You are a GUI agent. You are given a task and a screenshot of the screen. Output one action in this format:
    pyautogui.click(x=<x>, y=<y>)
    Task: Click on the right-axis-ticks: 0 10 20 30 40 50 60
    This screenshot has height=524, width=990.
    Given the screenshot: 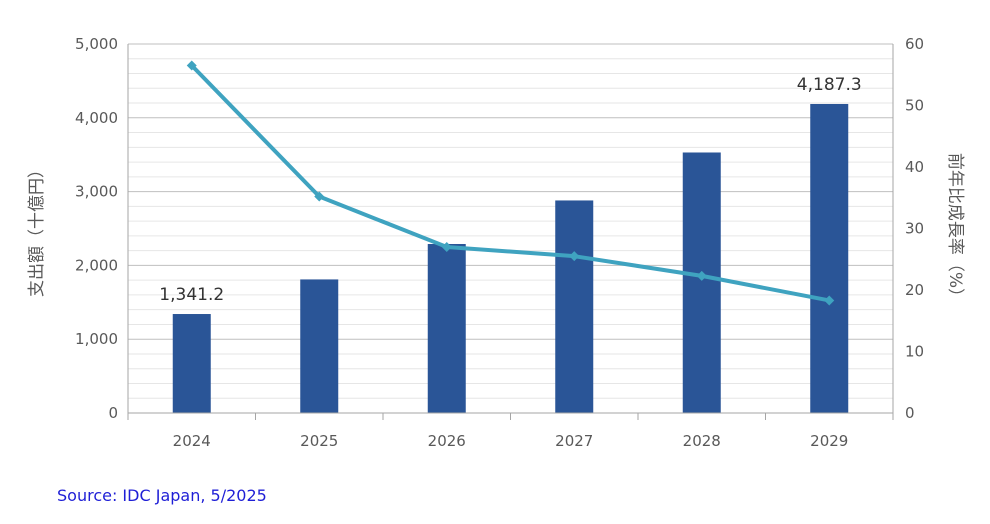 What is the action you would take?
    pyautogui.click(x=914, y=228)
    